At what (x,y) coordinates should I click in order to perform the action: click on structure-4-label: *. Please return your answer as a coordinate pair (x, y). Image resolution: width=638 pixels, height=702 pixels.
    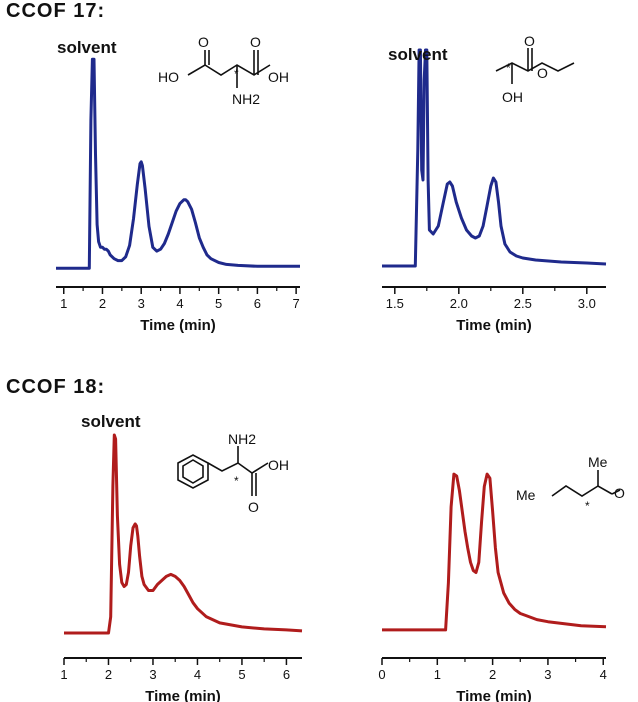
    Looking at the image, I should click on (587, 506).